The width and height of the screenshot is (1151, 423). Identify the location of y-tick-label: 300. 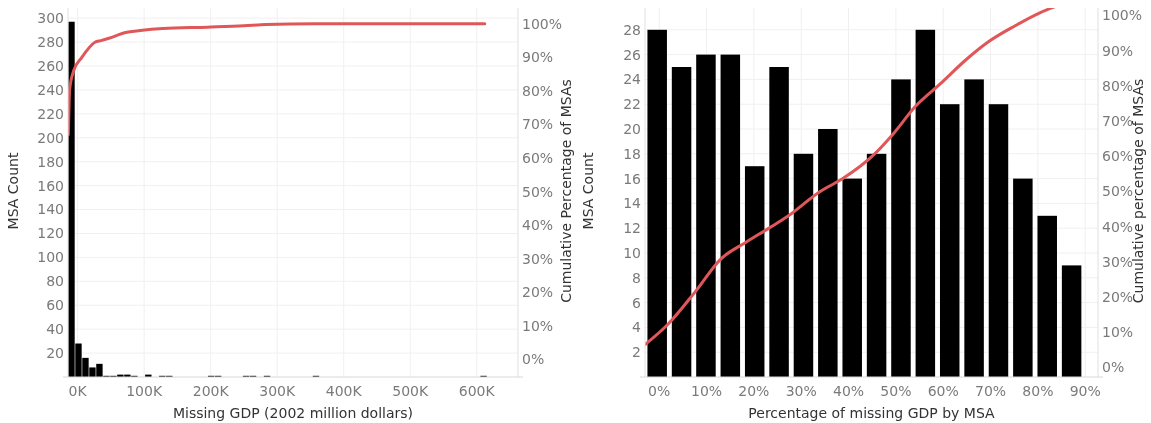
(50, 18).